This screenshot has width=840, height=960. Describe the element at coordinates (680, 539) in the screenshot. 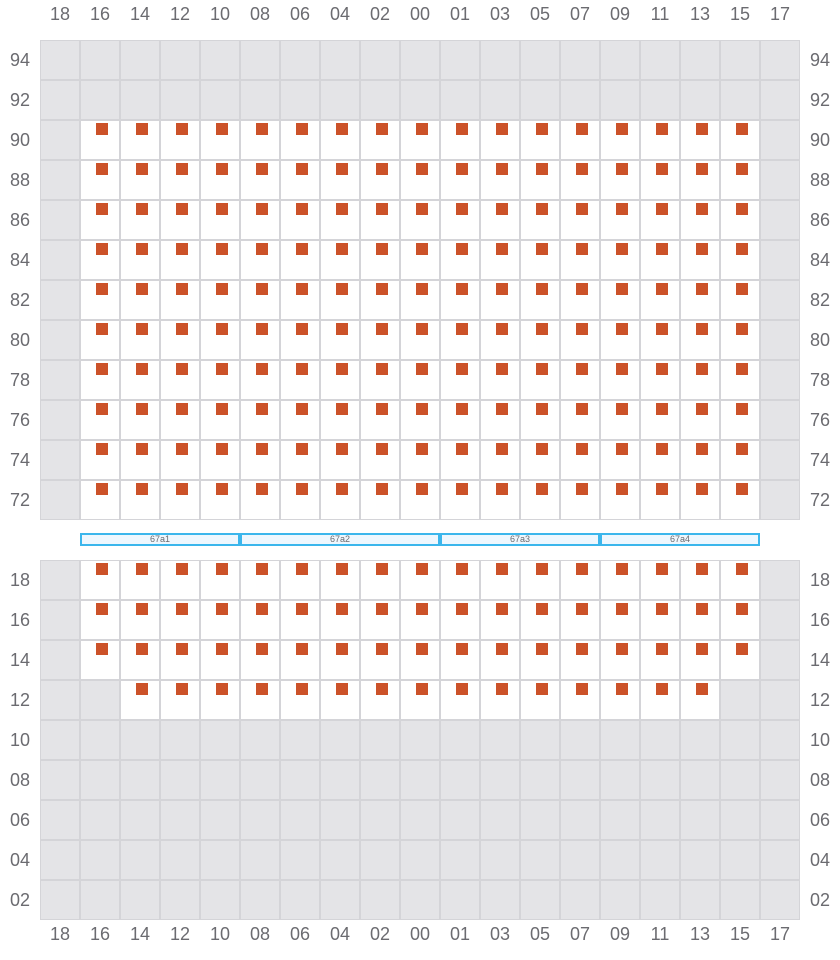

I see `block-label: 67a4` at that location.